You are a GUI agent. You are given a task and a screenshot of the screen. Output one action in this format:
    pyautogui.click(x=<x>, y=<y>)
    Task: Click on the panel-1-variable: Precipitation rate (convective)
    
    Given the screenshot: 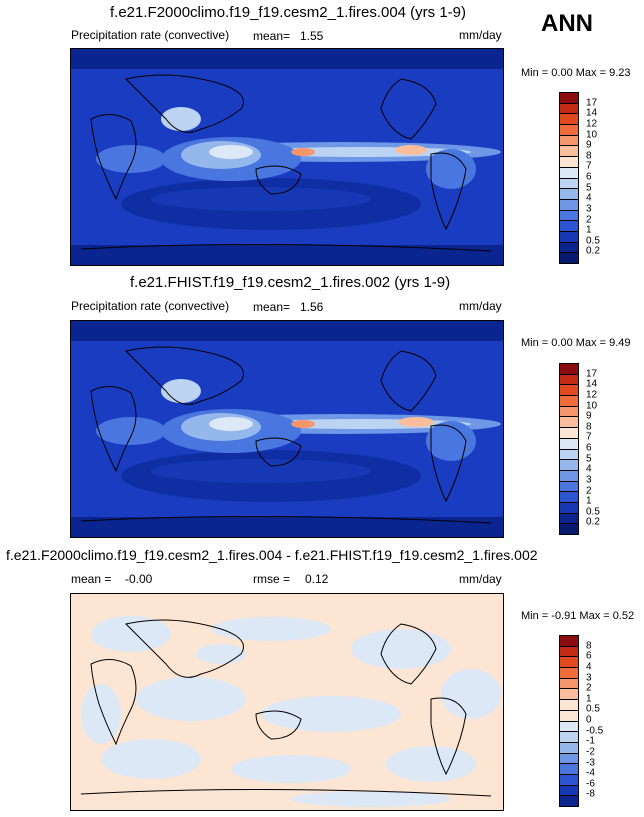 What is the action you would take?
    pyautogui.click(x=150, y=35)
    